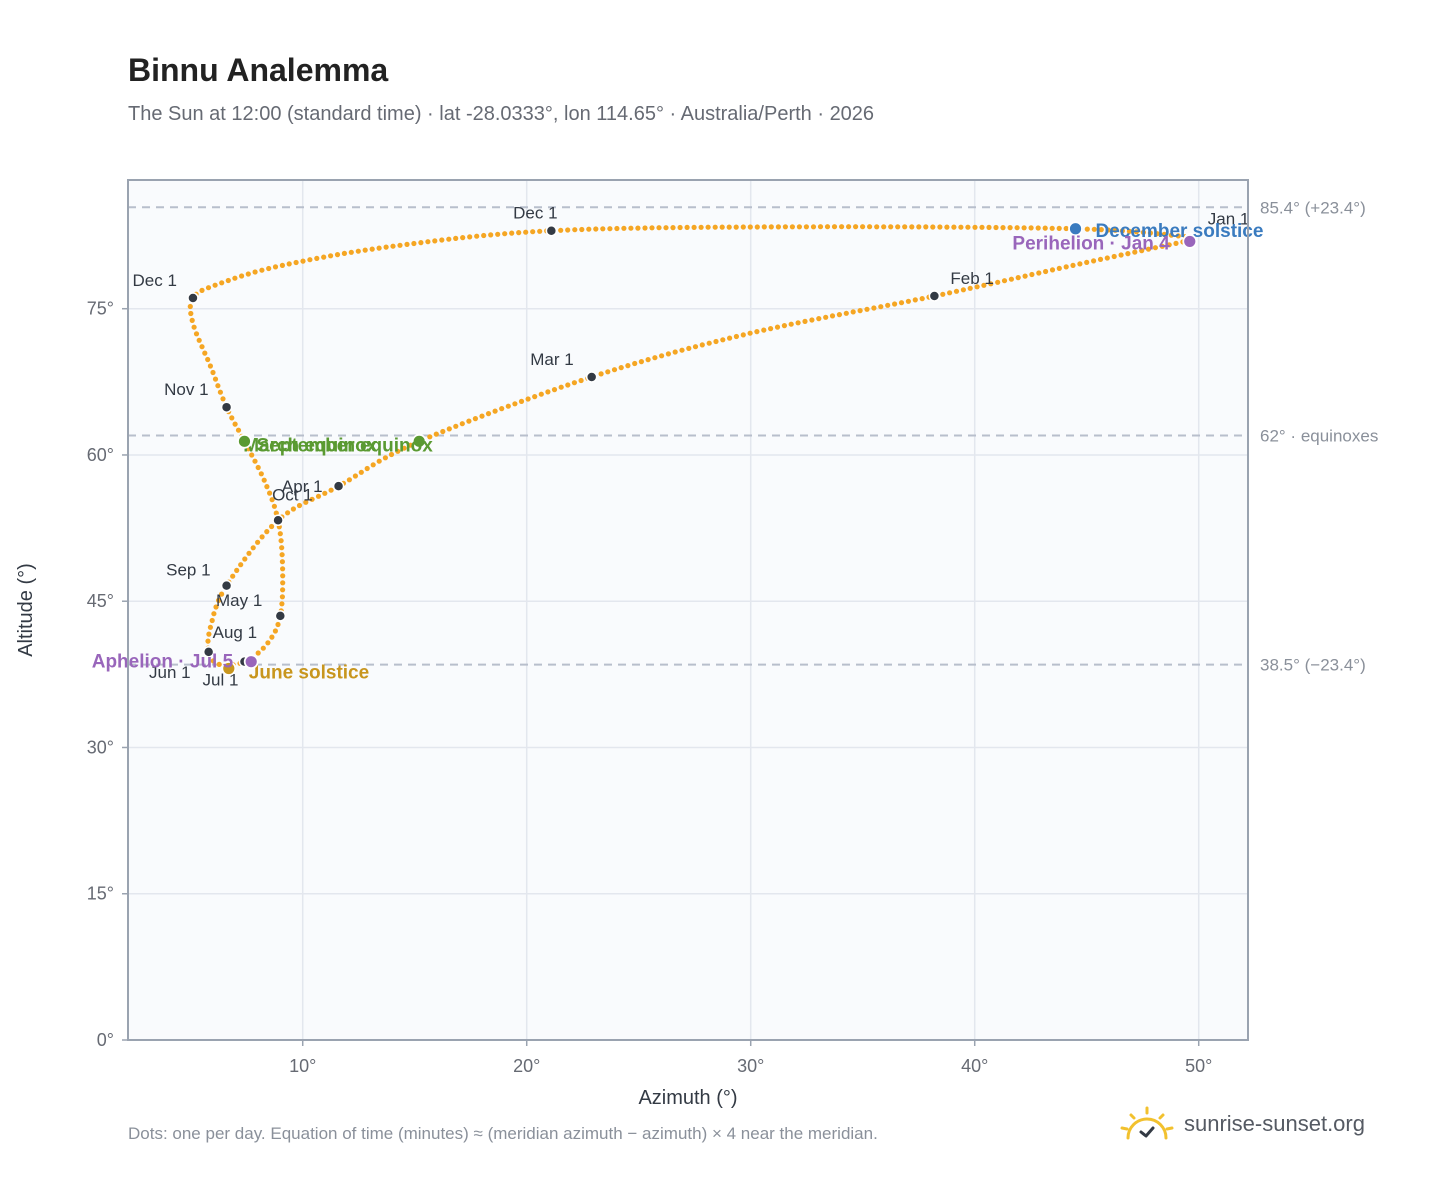 Image resolution: width=1448 pixels, height=1188 pixels. I want to click on month-marker-label: Mar 1, so click(551, 359).